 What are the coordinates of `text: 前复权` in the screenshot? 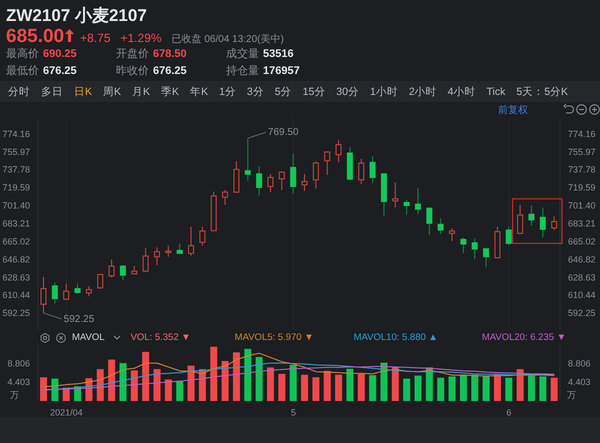 It's located at (513, 110).